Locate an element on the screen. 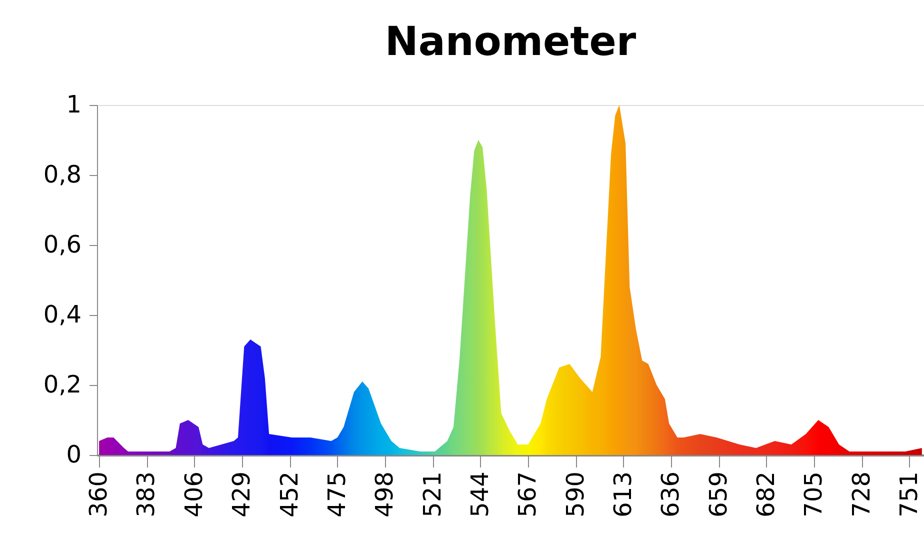 The width and height of the screenshot is (924, 534). y-tick-label: 1 is located at coordinates (74, 104).